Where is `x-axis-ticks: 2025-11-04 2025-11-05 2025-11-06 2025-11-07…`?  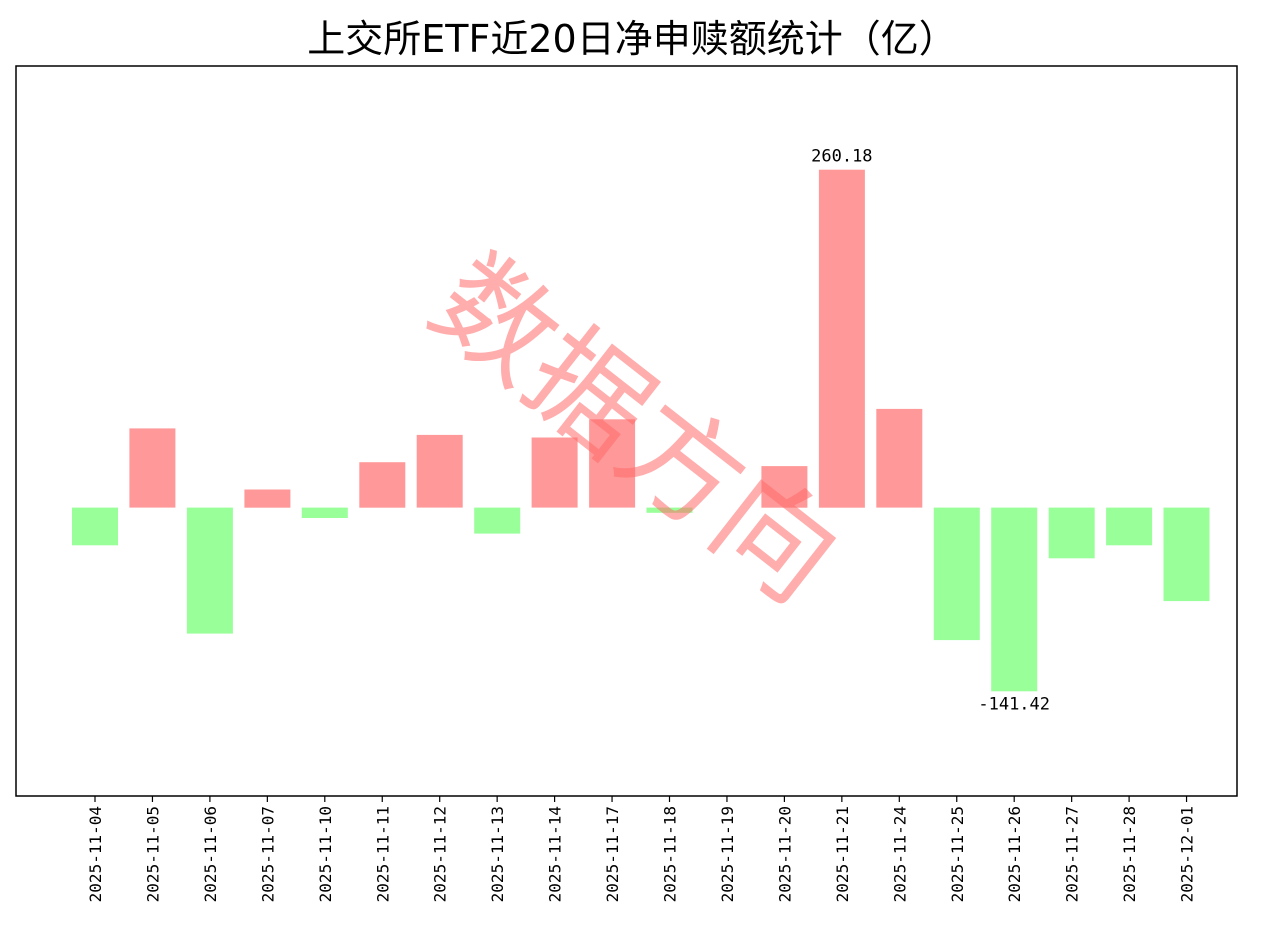
x-axis-ticks: 2025-11-04 2025-11-05 2025-11-06 2025-11-07… is located at coordinates (641, 849).